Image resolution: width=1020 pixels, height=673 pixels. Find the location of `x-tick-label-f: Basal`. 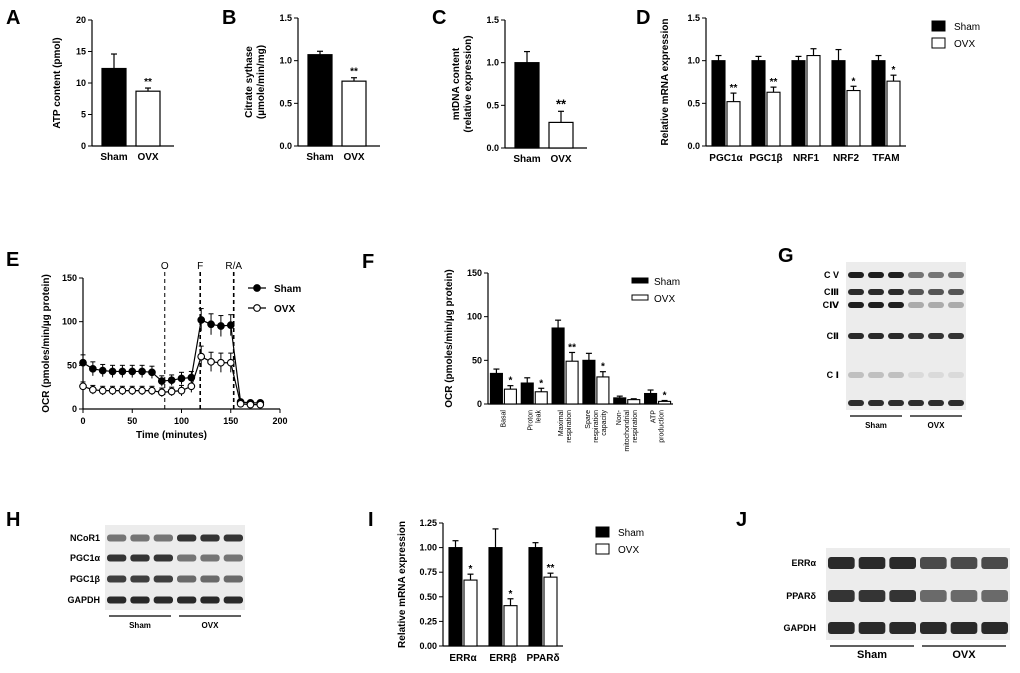

x-tick-label-f: Basal is located at coordinates (503, 419).